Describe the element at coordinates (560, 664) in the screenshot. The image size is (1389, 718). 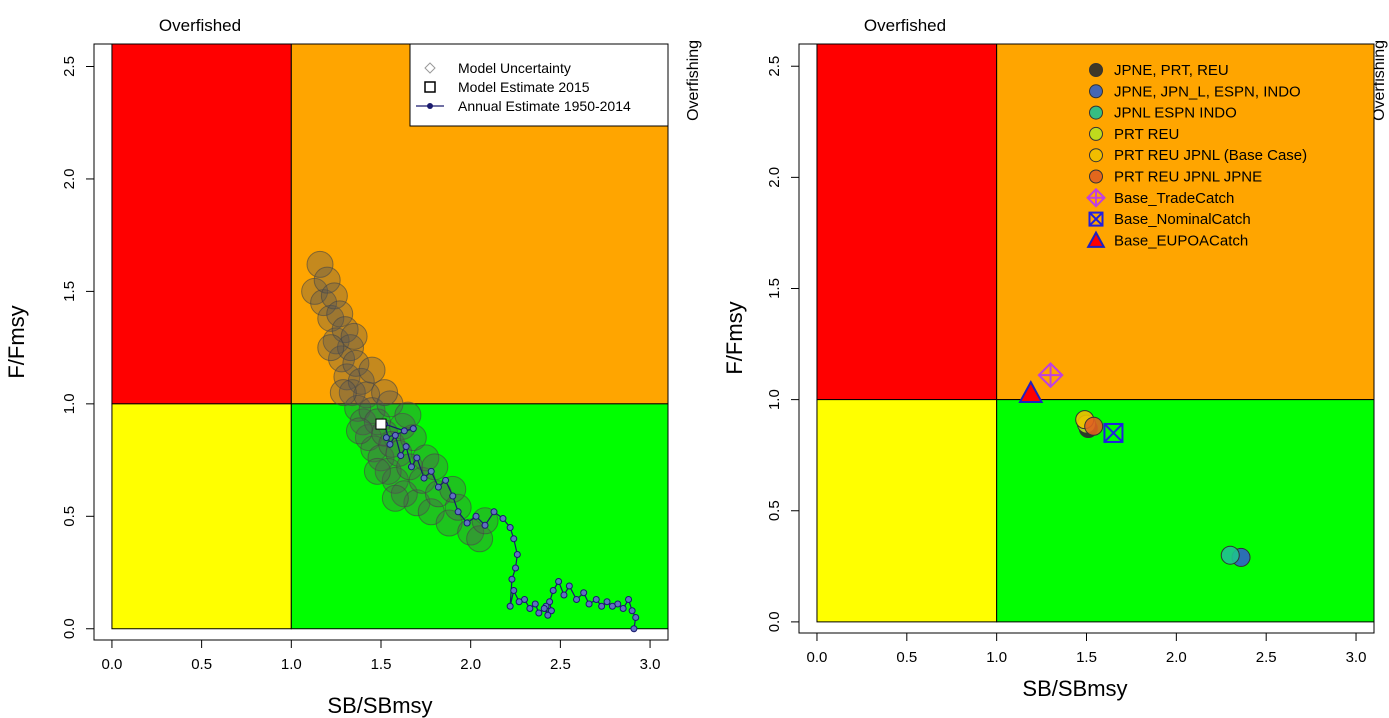
I see `left-x-tick-label: 2.5` at that location.